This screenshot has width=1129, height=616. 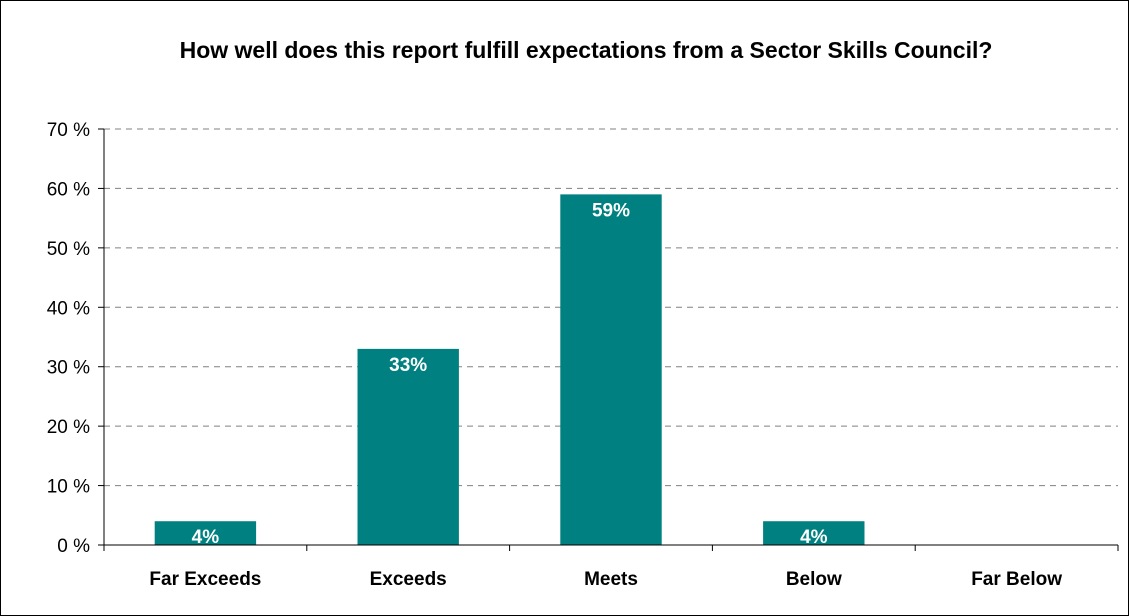 What do you see at coordinates (611, 210) in the screenshot?
I see `data-label: 59%` at bounding box center [611, 210].